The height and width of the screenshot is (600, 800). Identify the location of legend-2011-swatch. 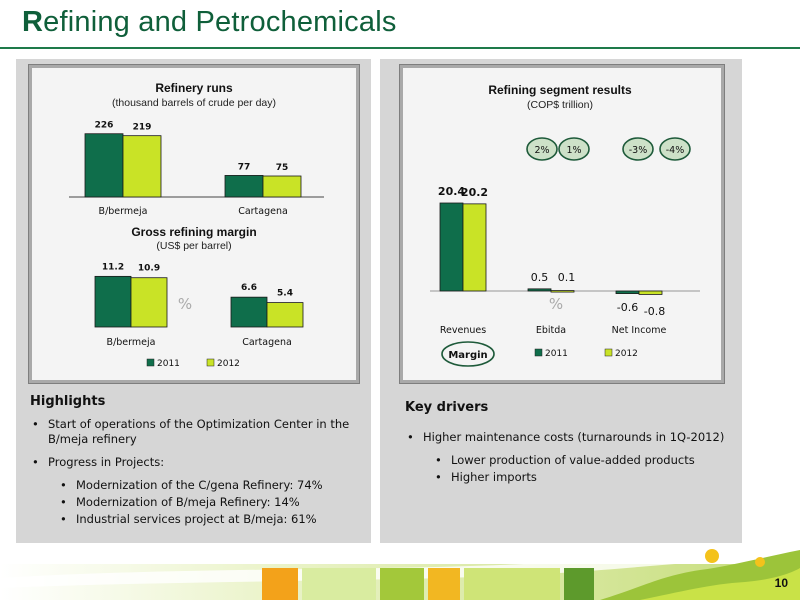
(150, 362).